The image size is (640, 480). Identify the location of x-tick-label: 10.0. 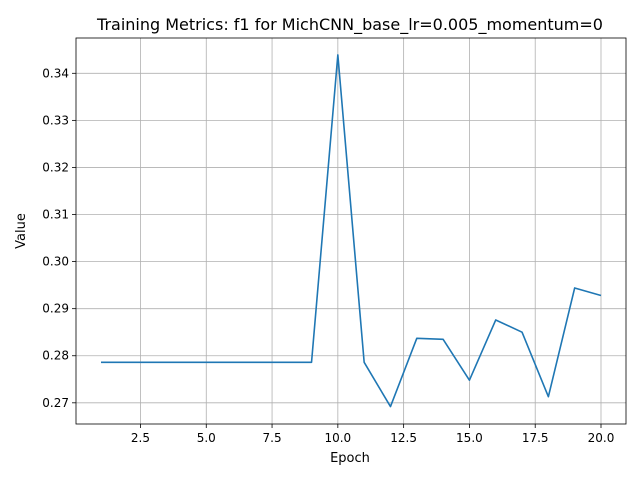
(337, 438).